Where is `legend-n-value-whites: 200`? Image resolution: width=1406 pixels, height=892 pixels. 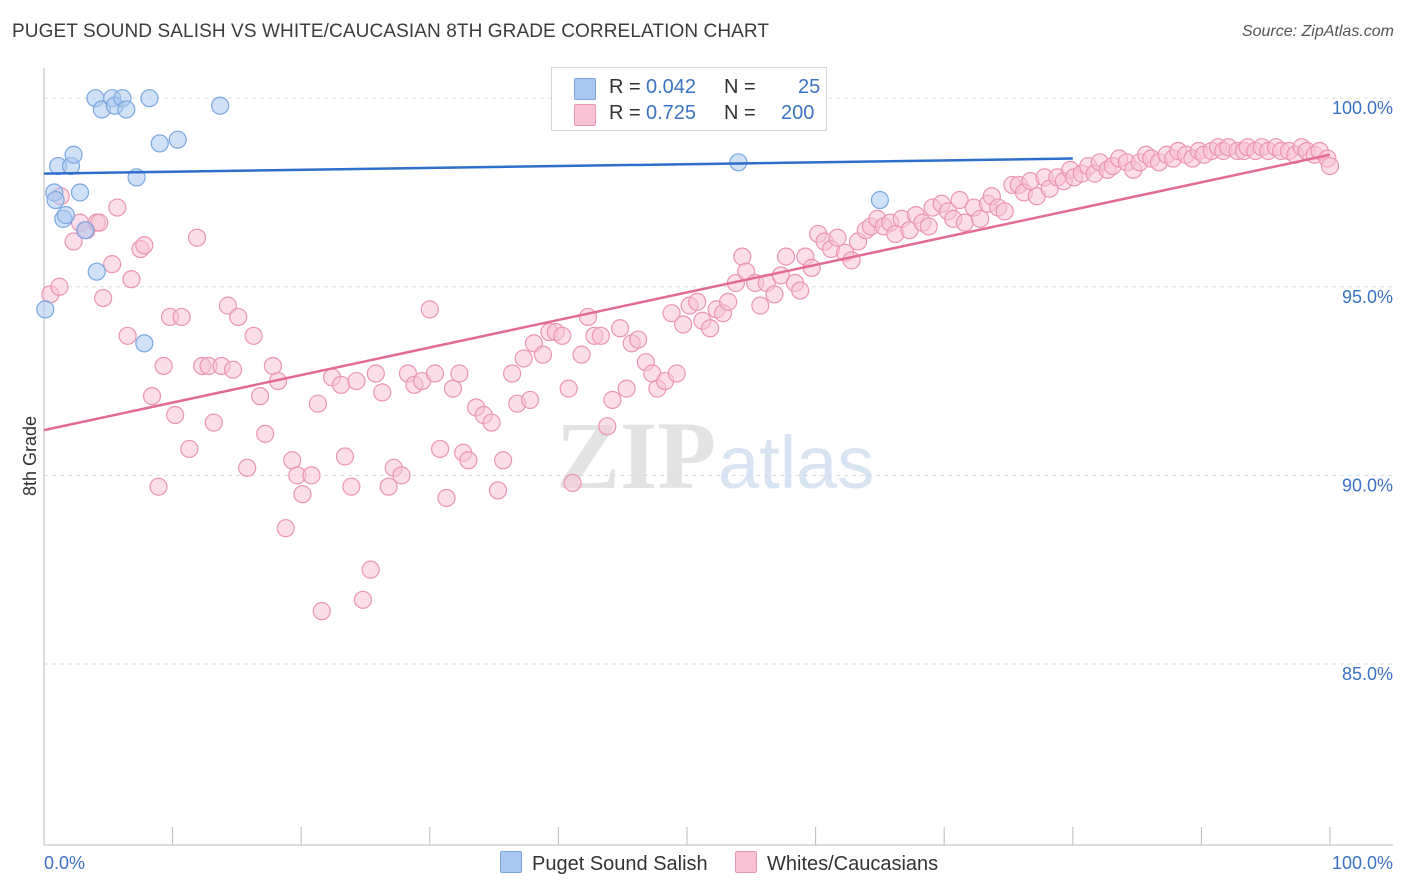 legend-n-value-whites: 200 is located at coordinates (798, 113).